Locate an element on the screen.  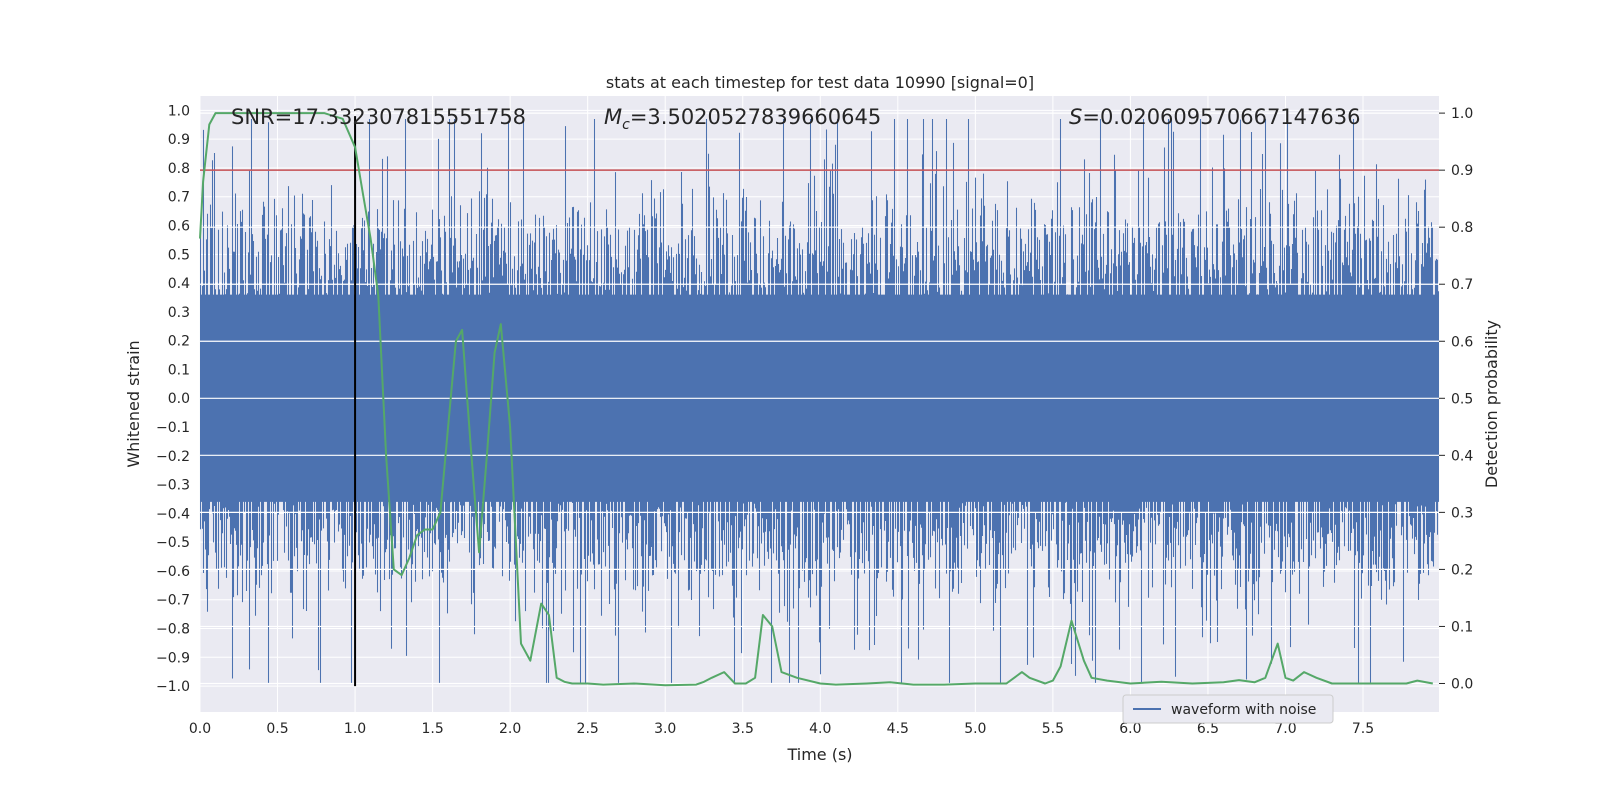
x-tick-label: 1.0 is located at coordinates (355, 729).